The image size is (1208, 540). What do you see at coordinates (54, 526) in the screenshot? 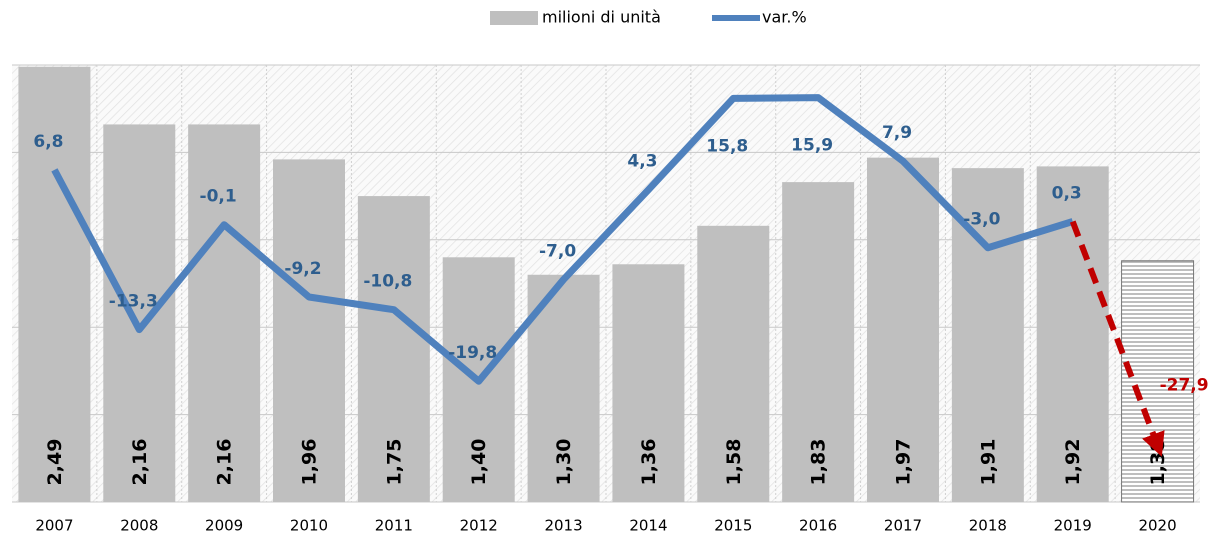
I see `x-tick-label: 2007` at bounding box center [54, 526].